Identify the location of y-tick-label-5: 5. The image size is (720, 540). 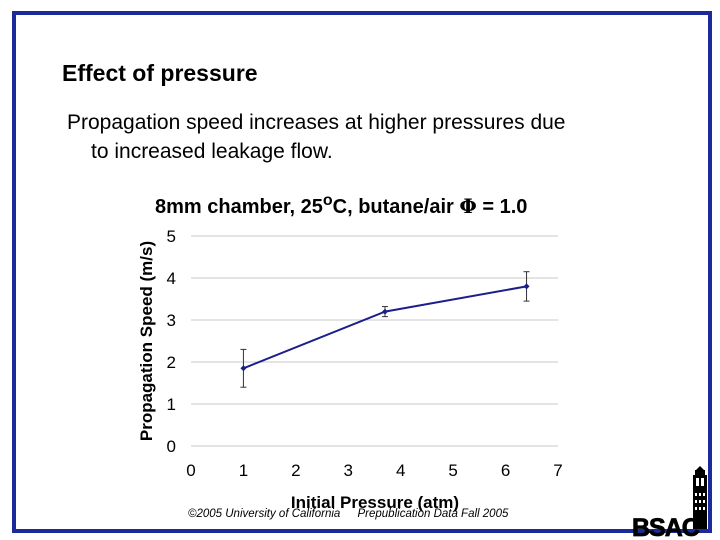
(171, 236).